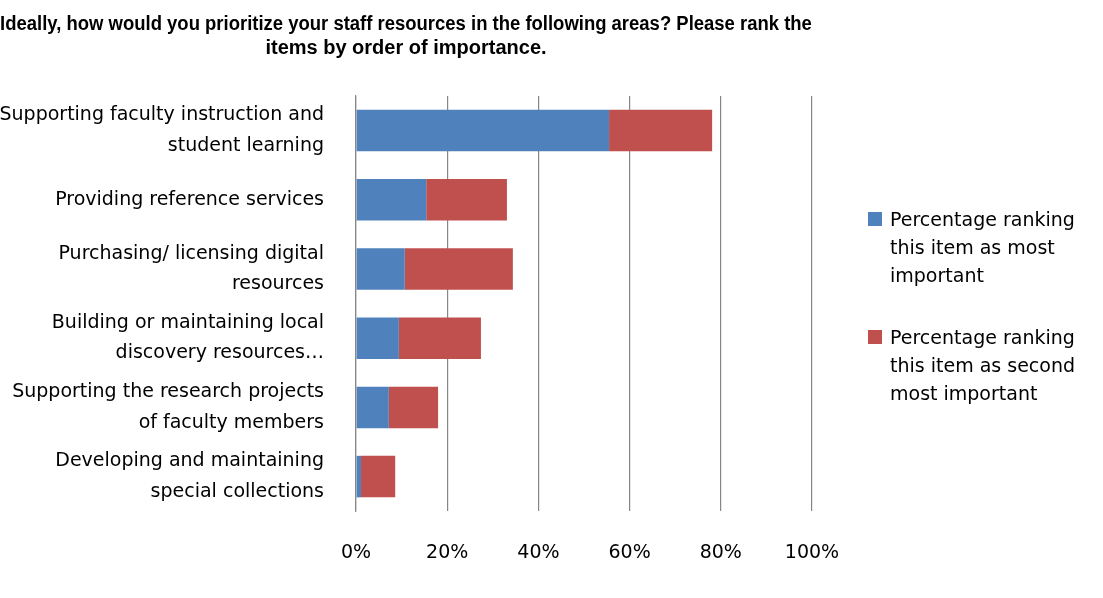 This screenshot has height=598, width=1103. I want to click on x-tick-label: 0%, so click(356, 550).